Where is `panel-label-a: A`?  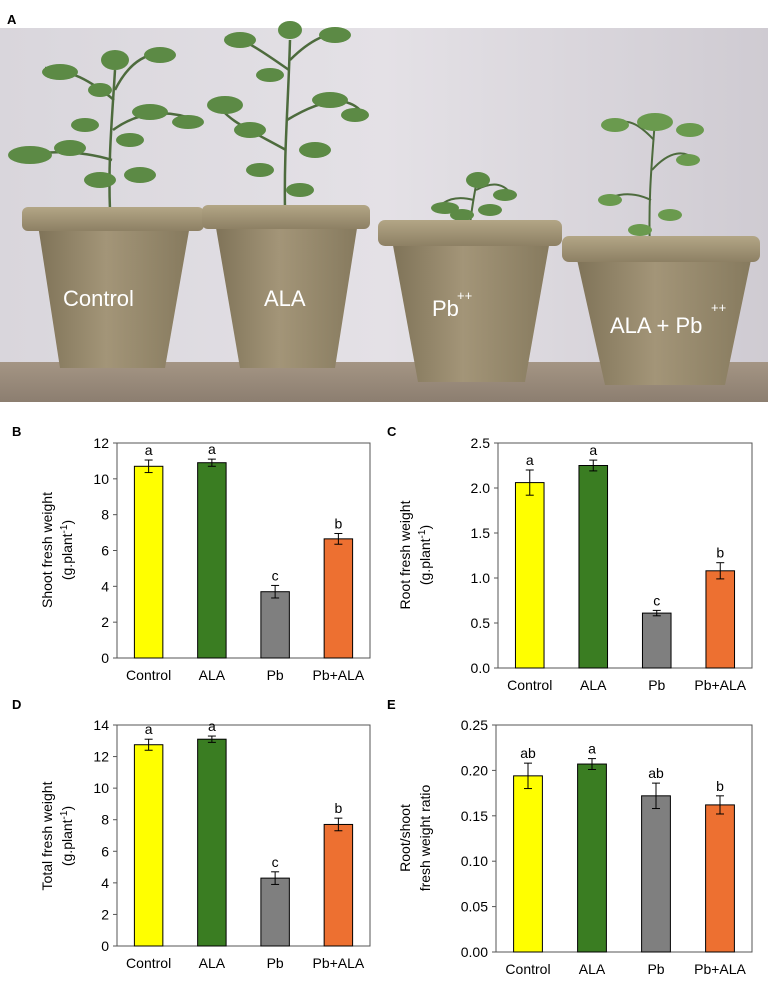
panel-label-a: A is located at coordinates (12, 19).